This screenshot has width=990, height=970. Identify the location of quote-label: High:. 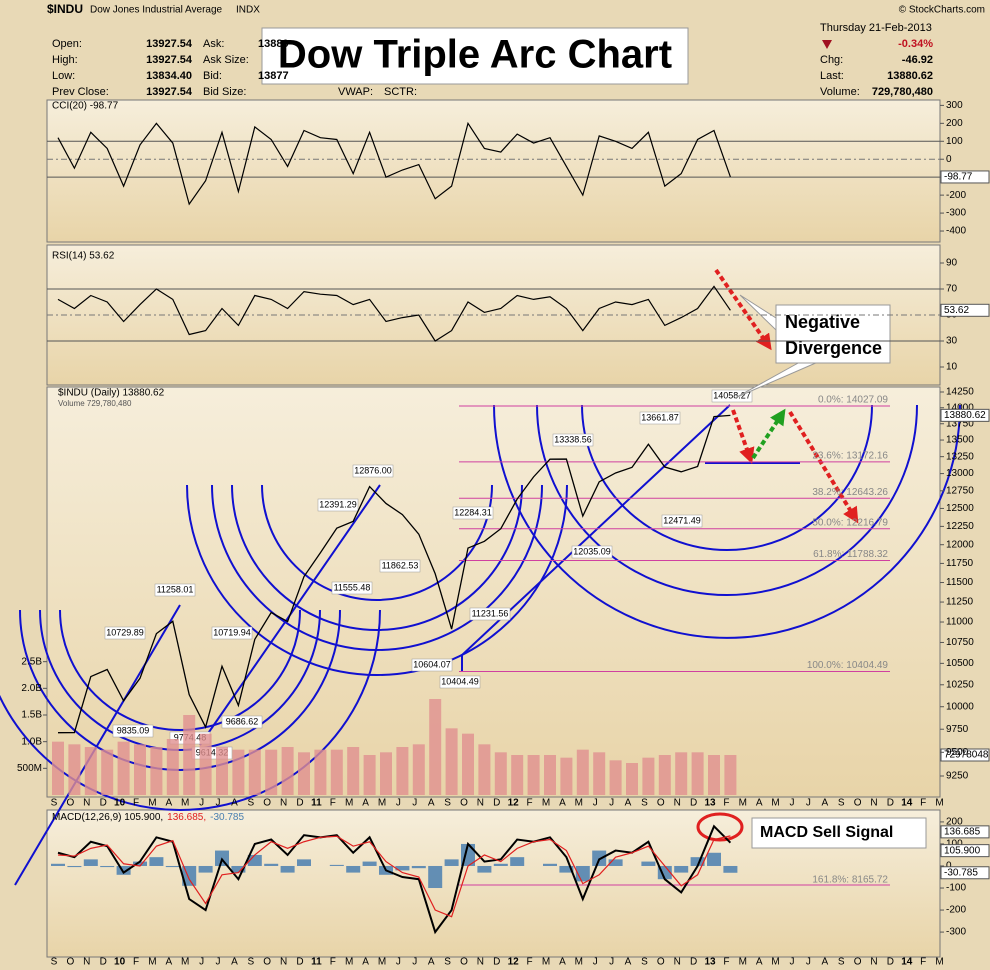
(65, 60).